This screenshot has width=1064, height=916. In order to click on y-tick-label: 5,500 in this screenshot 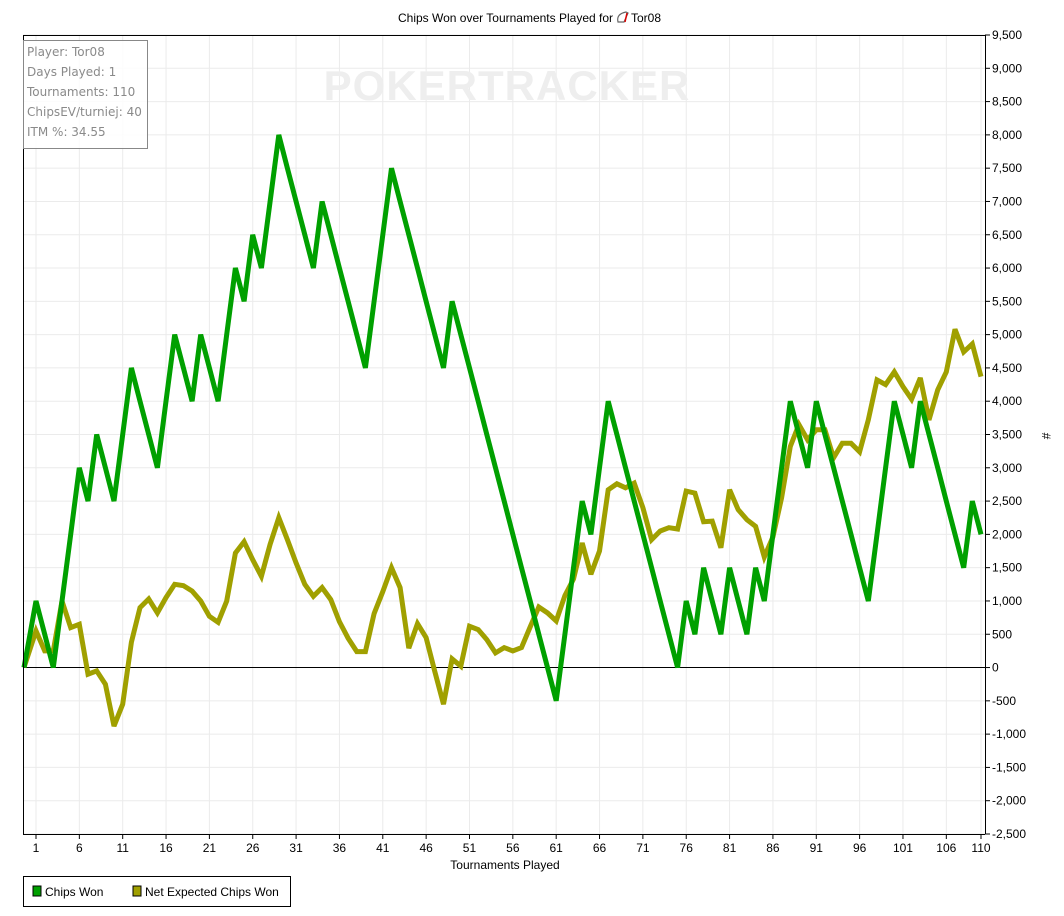, I will do `click(1007, 301)`.